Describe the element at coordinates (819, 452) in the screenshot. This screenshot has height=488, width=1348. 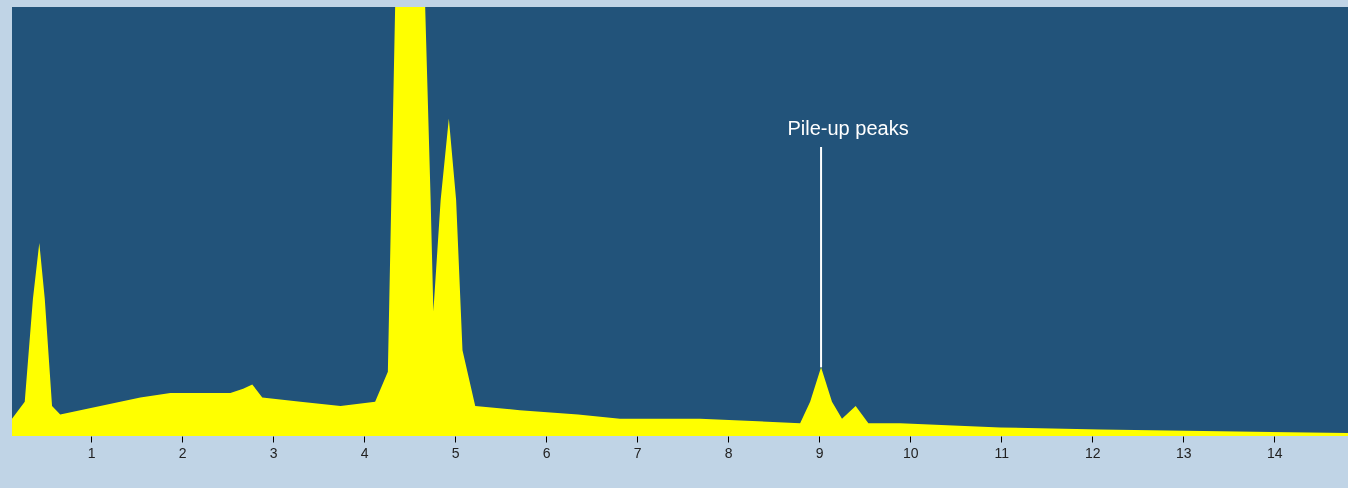
I see `x-tick-label: 9` at that location.